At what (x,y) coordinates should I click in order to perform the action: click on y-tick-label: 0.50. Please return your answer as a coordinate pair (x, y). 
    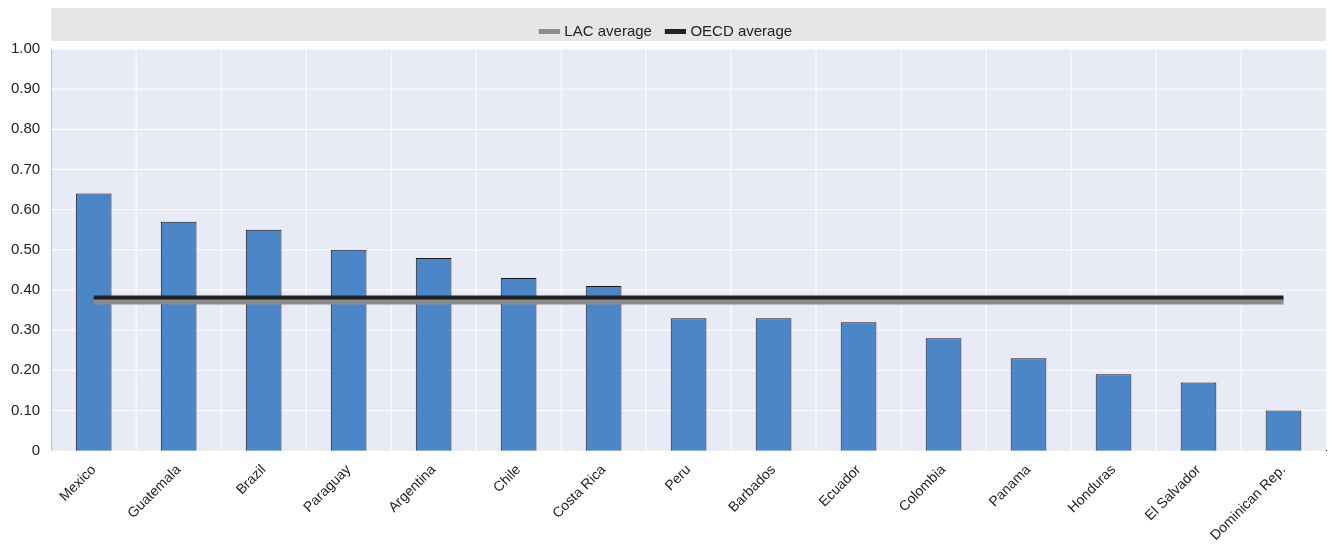
    Looking at the image, I should click on (25, 248).